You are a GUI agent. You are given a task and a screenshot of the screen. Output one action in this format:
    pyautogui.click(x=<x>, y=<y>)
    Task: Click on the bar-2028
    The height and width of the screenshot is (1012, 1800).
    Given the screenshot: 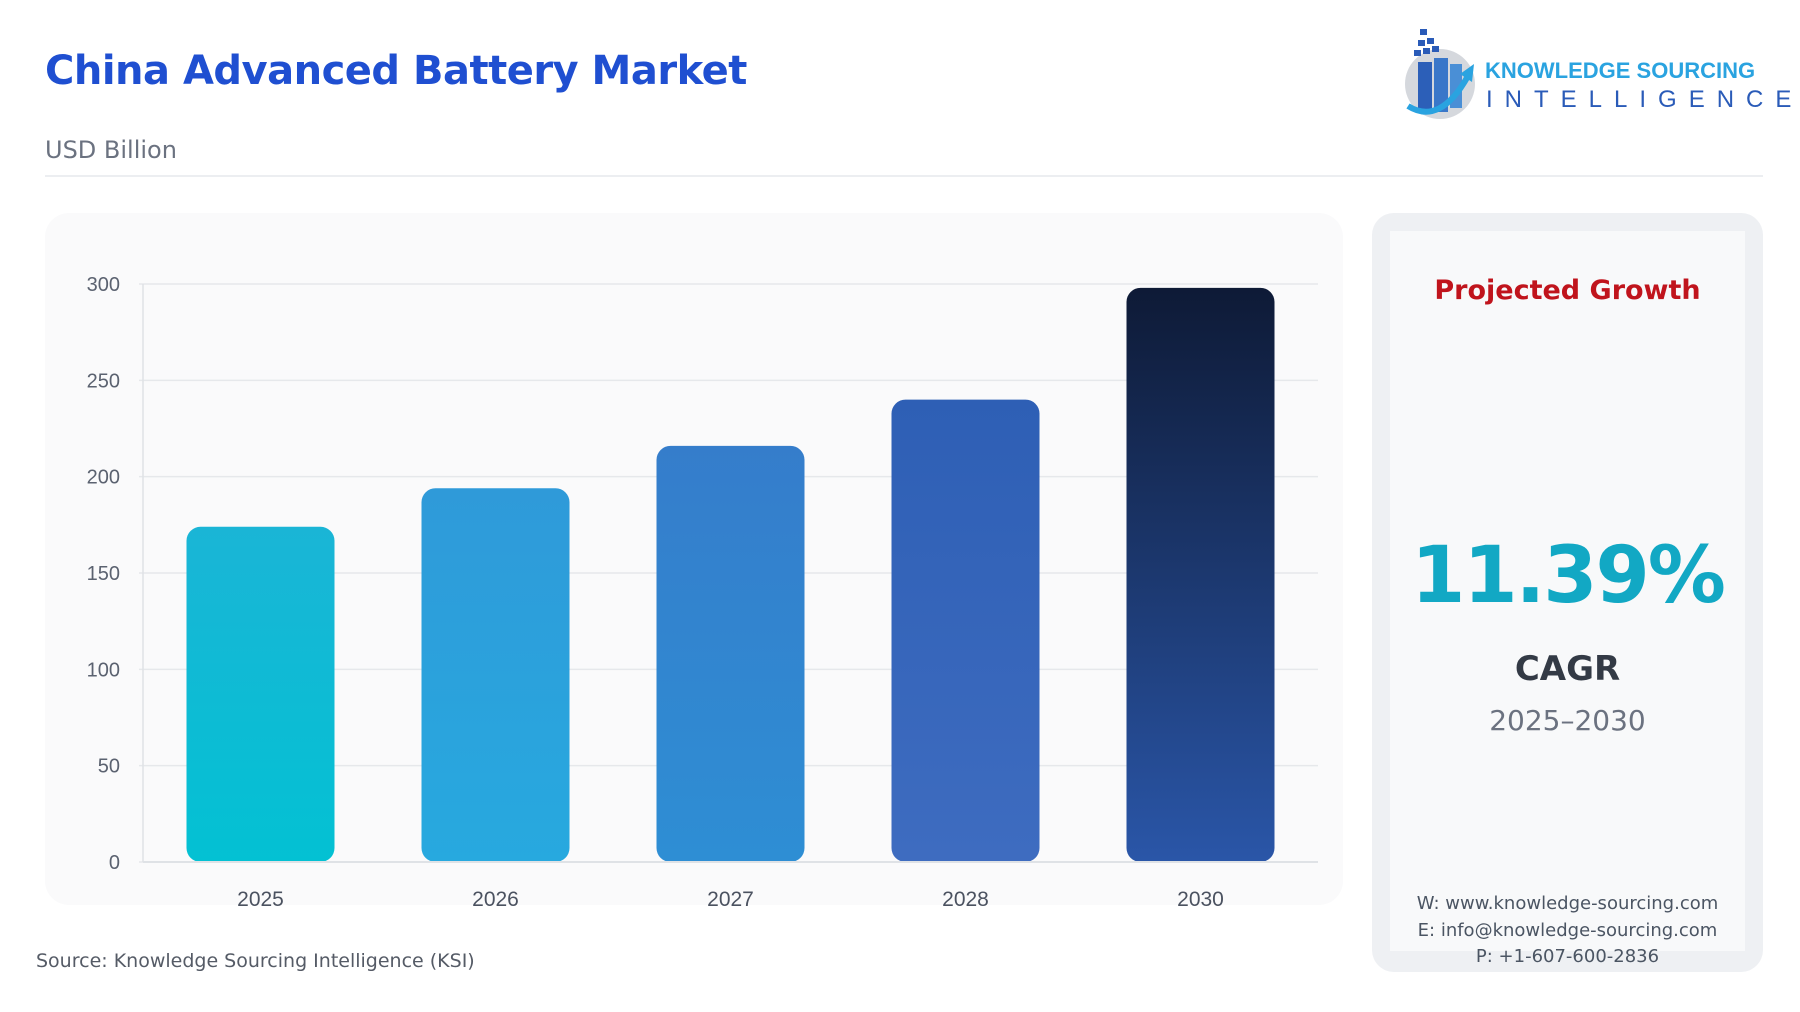 What is the action you would take?
    pyautogui.click(x=965, y=630)
    